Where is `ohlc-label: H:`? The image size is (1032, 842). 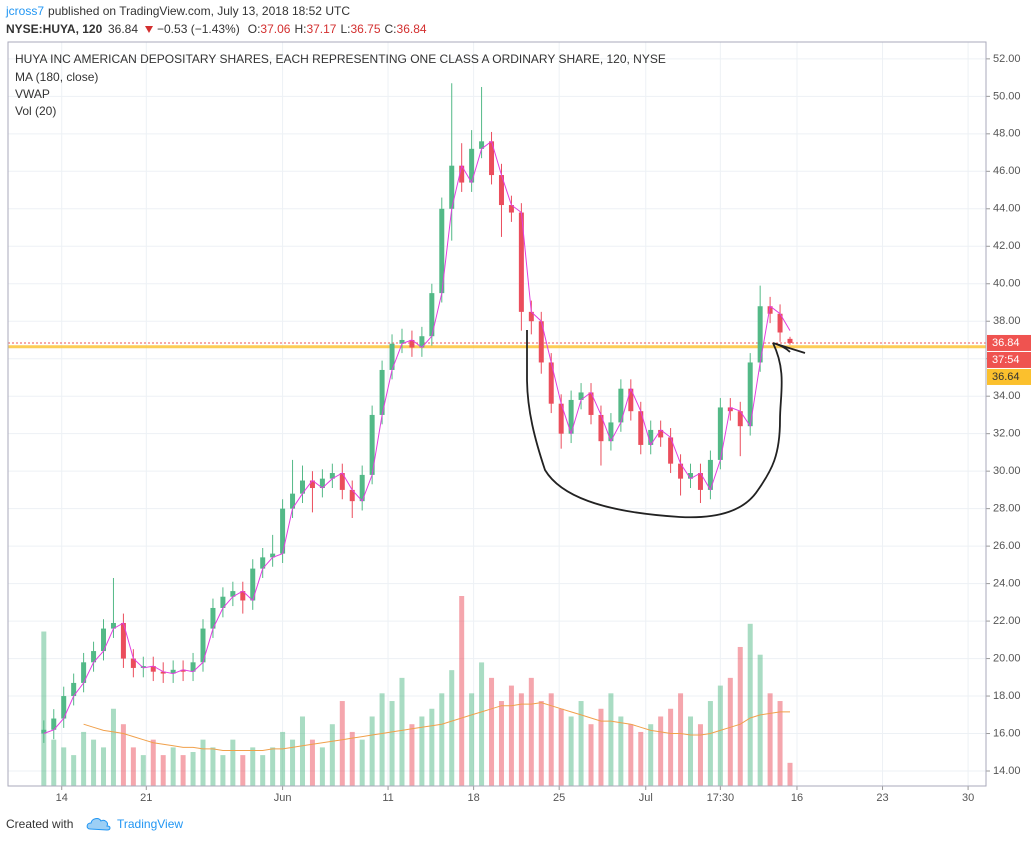
ohlc-label: H: is located at coordinates (300, 29).